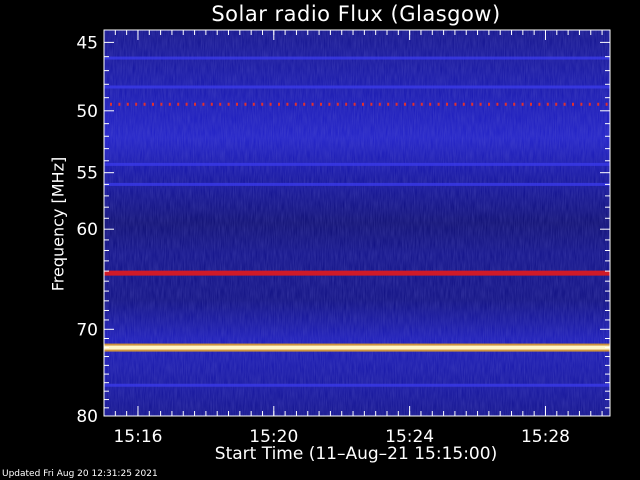  Describe the element at coordinates (545, 437) in the screenshot. I see `x-tick-label: 15:28` at that location.